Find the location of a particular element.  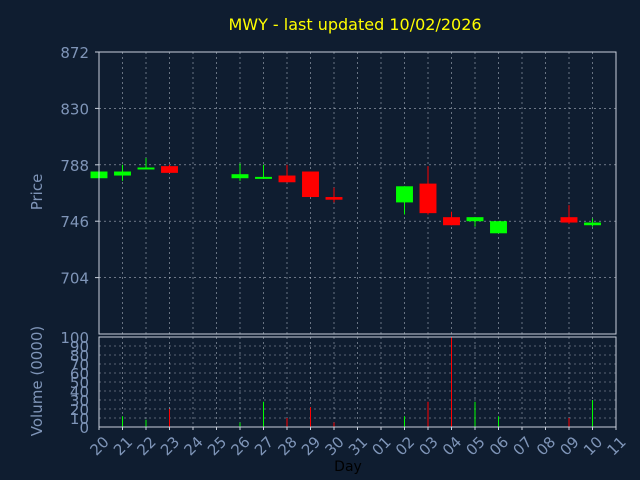

price-tick-label: 704 is located at coordinates (74, 279).